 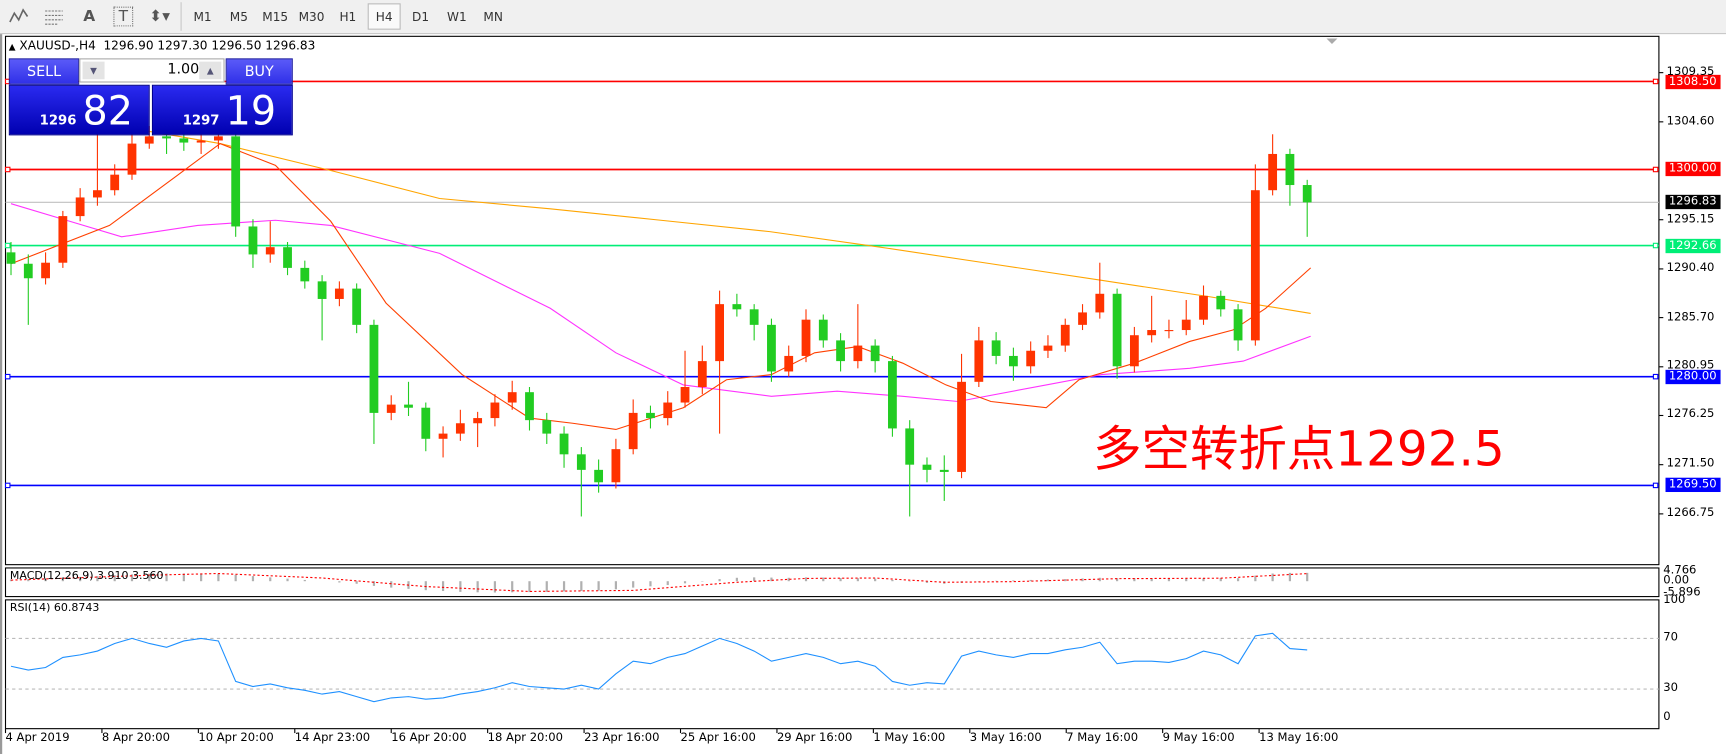 I want to click on rsi-line, so click(x=659, y=667).